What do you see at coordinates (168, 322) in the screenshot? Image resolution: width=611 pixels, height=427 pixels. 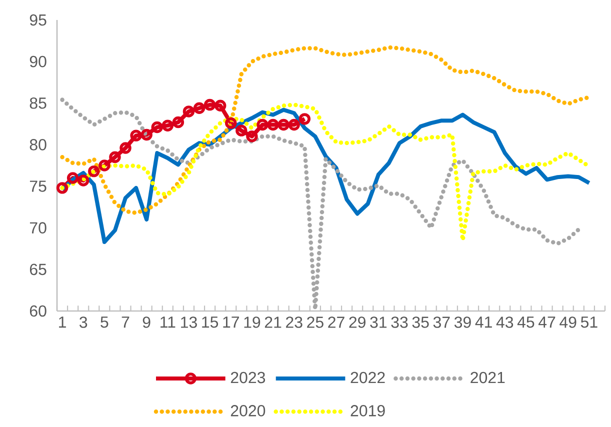 I see `x-tick-label: 11` at bounding box center [168, 322].